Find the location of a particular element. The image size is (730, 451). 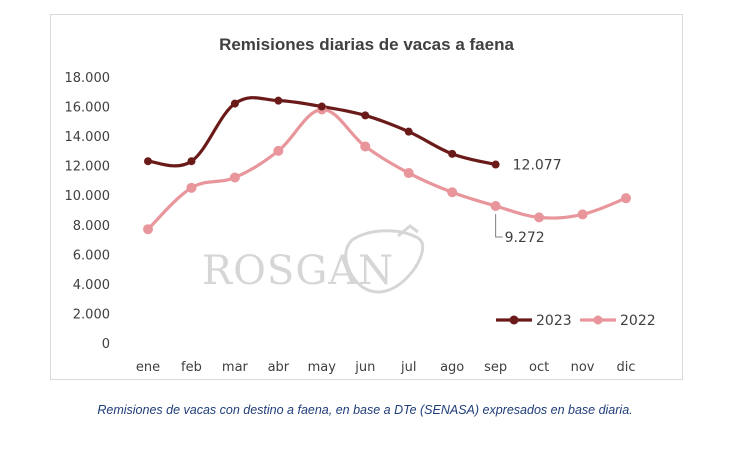

x-tick-label: jun is located at coordinates (364, 367).